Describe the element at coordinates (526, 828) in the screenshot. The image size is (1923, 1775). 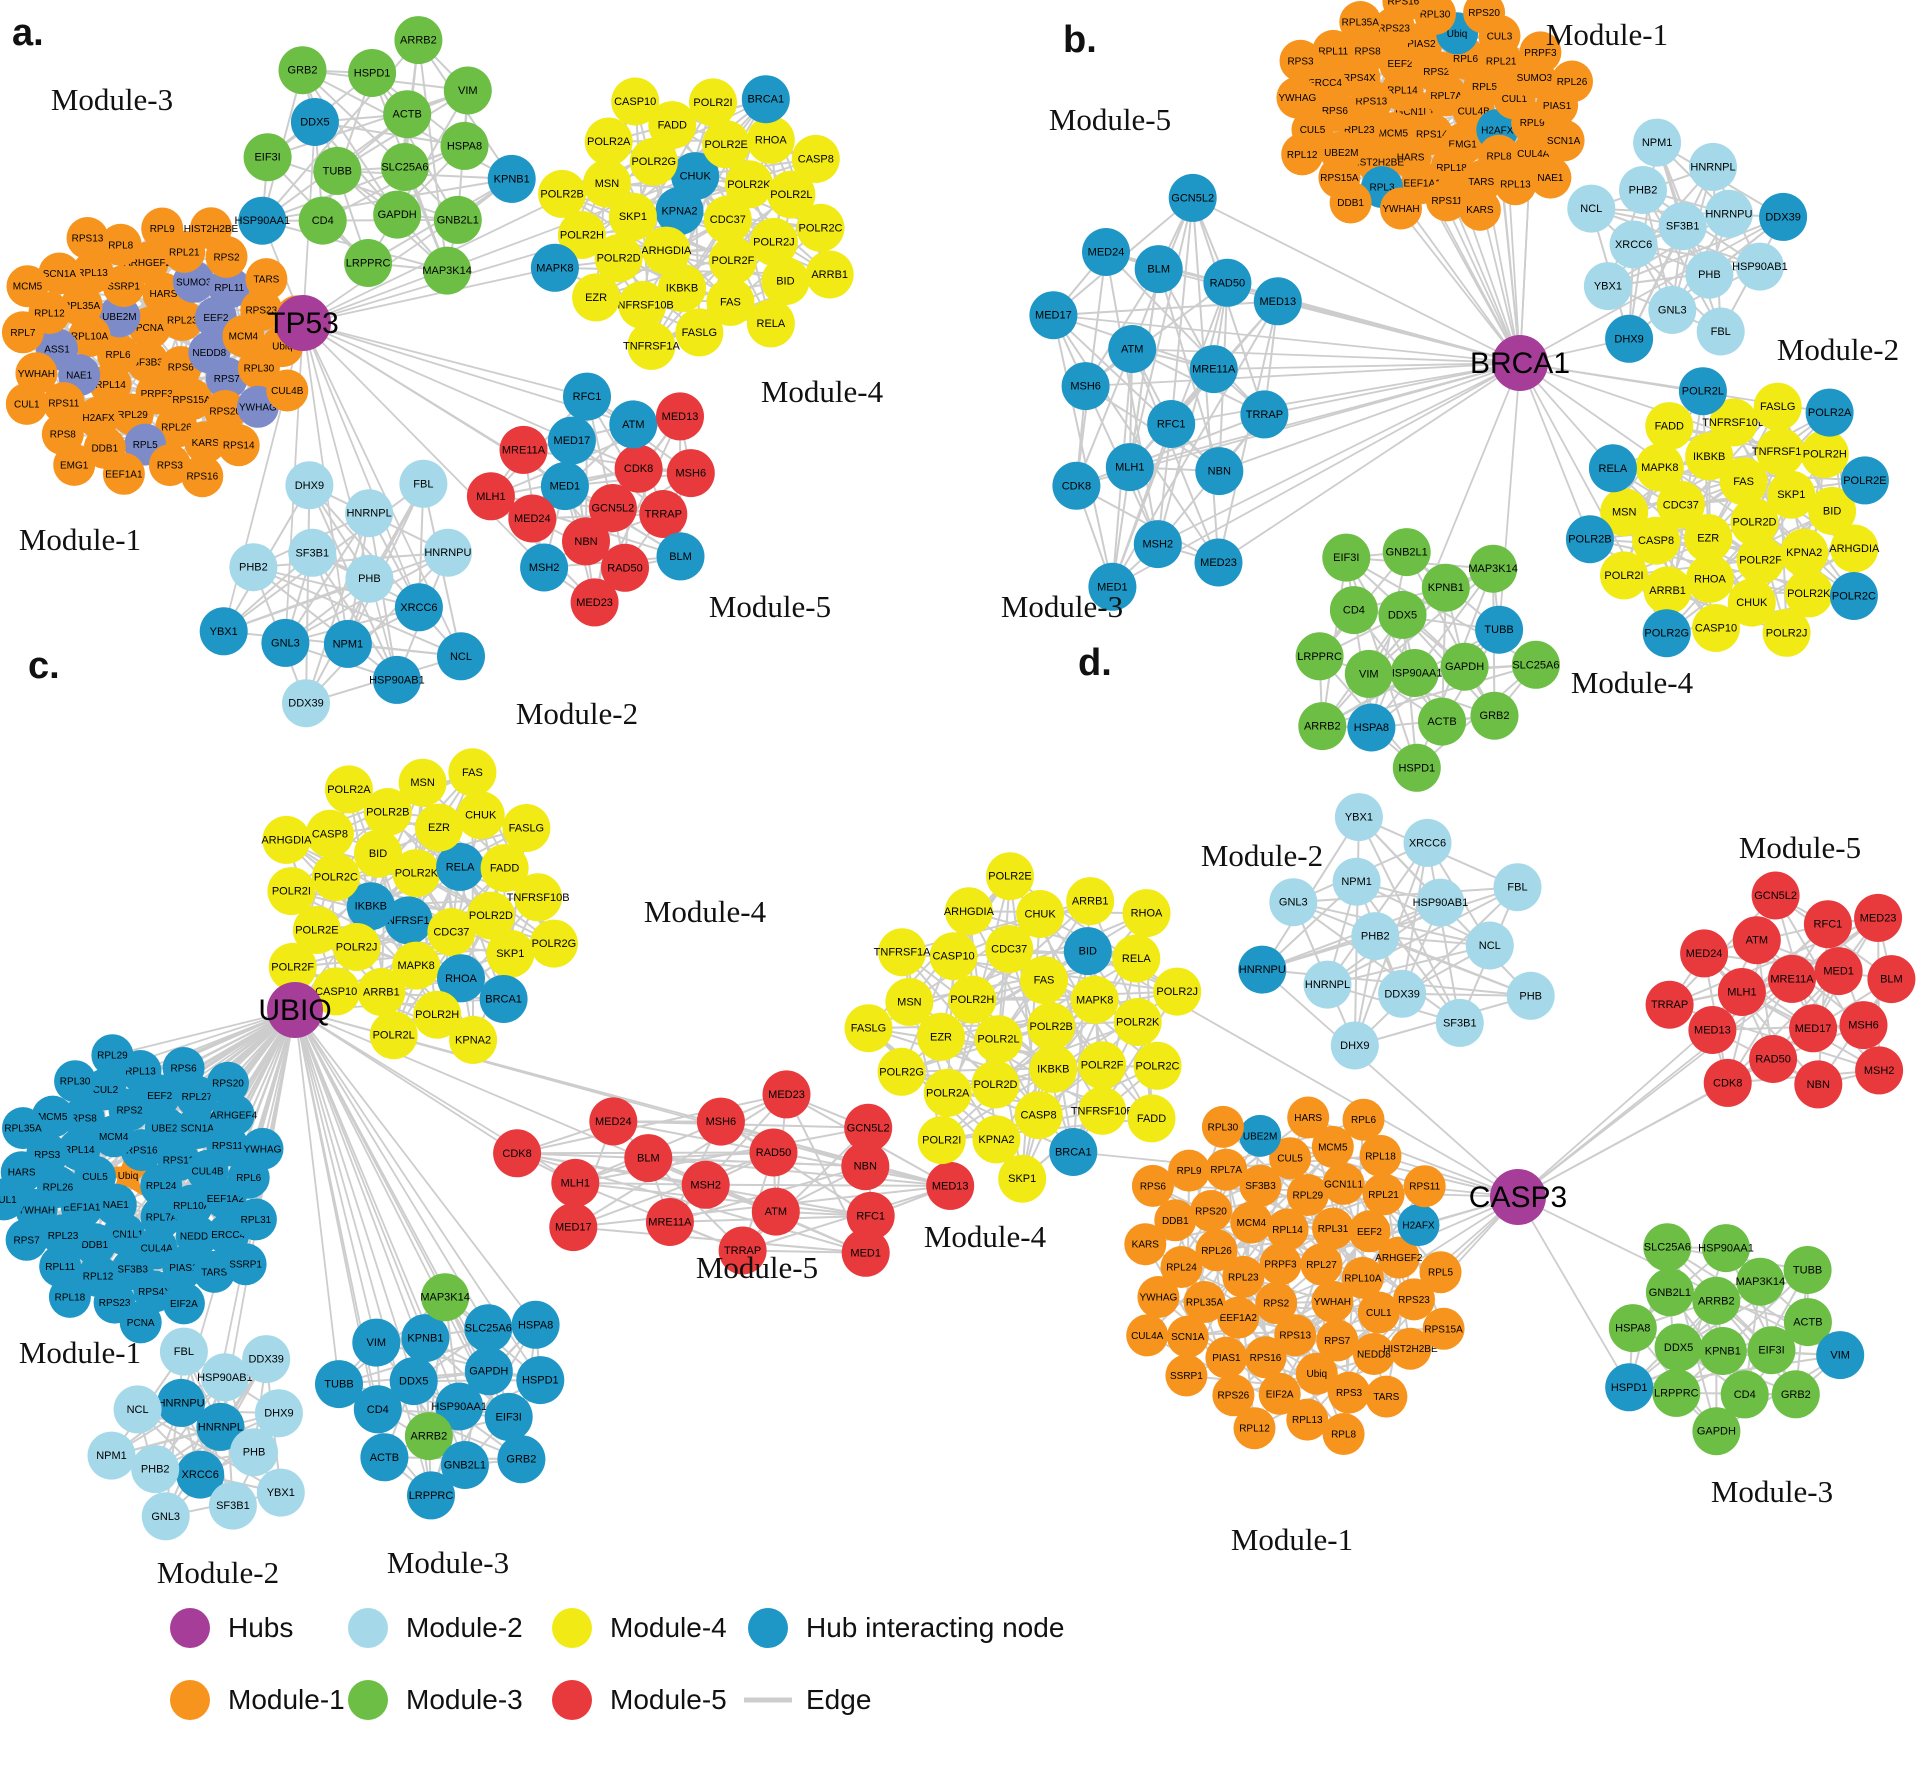
I see `node-FASLG: FASLG` at that location.